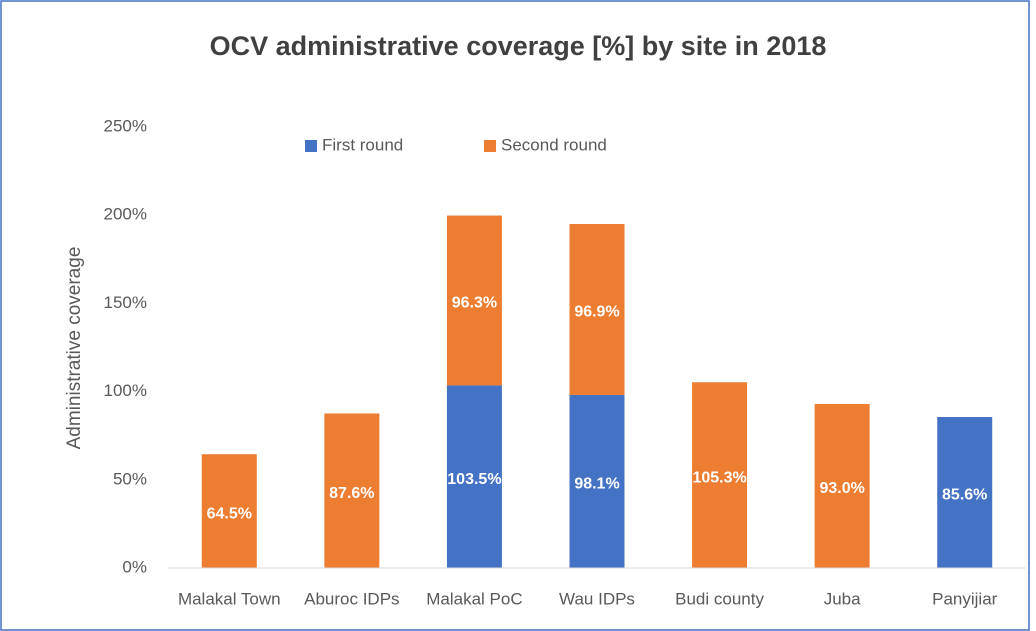 Image resolution: width=1036 pixels, height=631 pixels. Describe the element at coordinates (125, 390) in the screenshot. I see `y-tick-label: 100%` at that location.